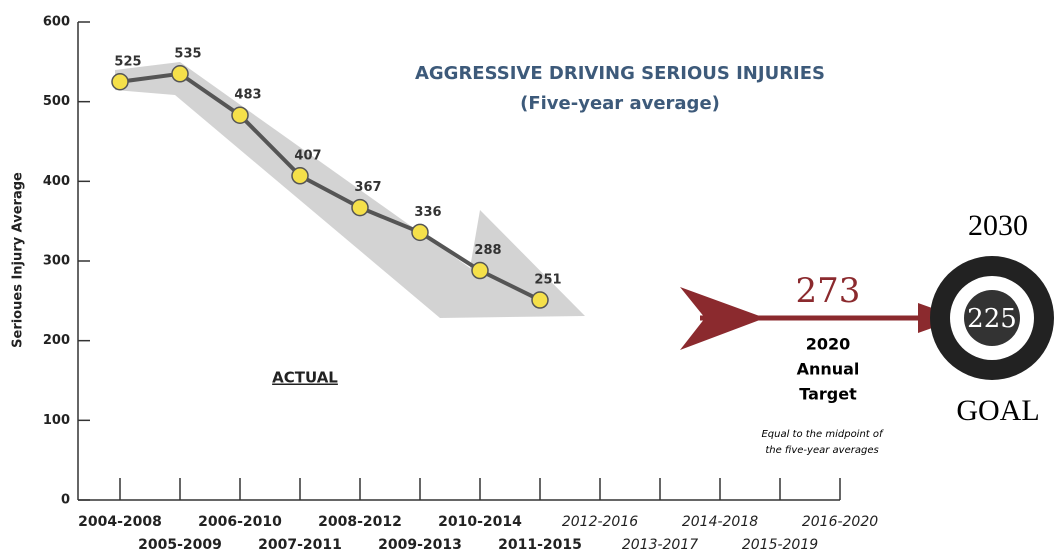  What do you see at coordinates (56, 420) in the screenshot?
I see `y-tick-label: 100` at bounding box center [56, 420].